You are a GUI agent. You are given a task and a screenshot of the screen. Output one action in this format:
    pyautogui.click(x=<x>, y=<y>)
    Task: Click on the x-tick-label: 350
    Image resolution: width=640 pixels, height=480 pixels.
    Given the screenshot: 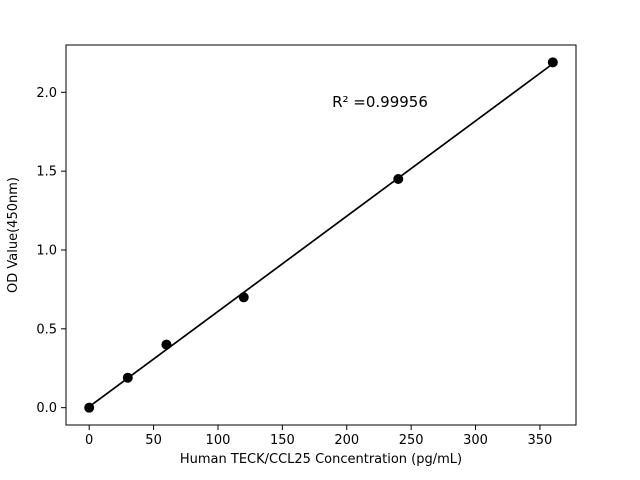 What is the action you would take?
    pyautogui.click(x=540, y=440)
    